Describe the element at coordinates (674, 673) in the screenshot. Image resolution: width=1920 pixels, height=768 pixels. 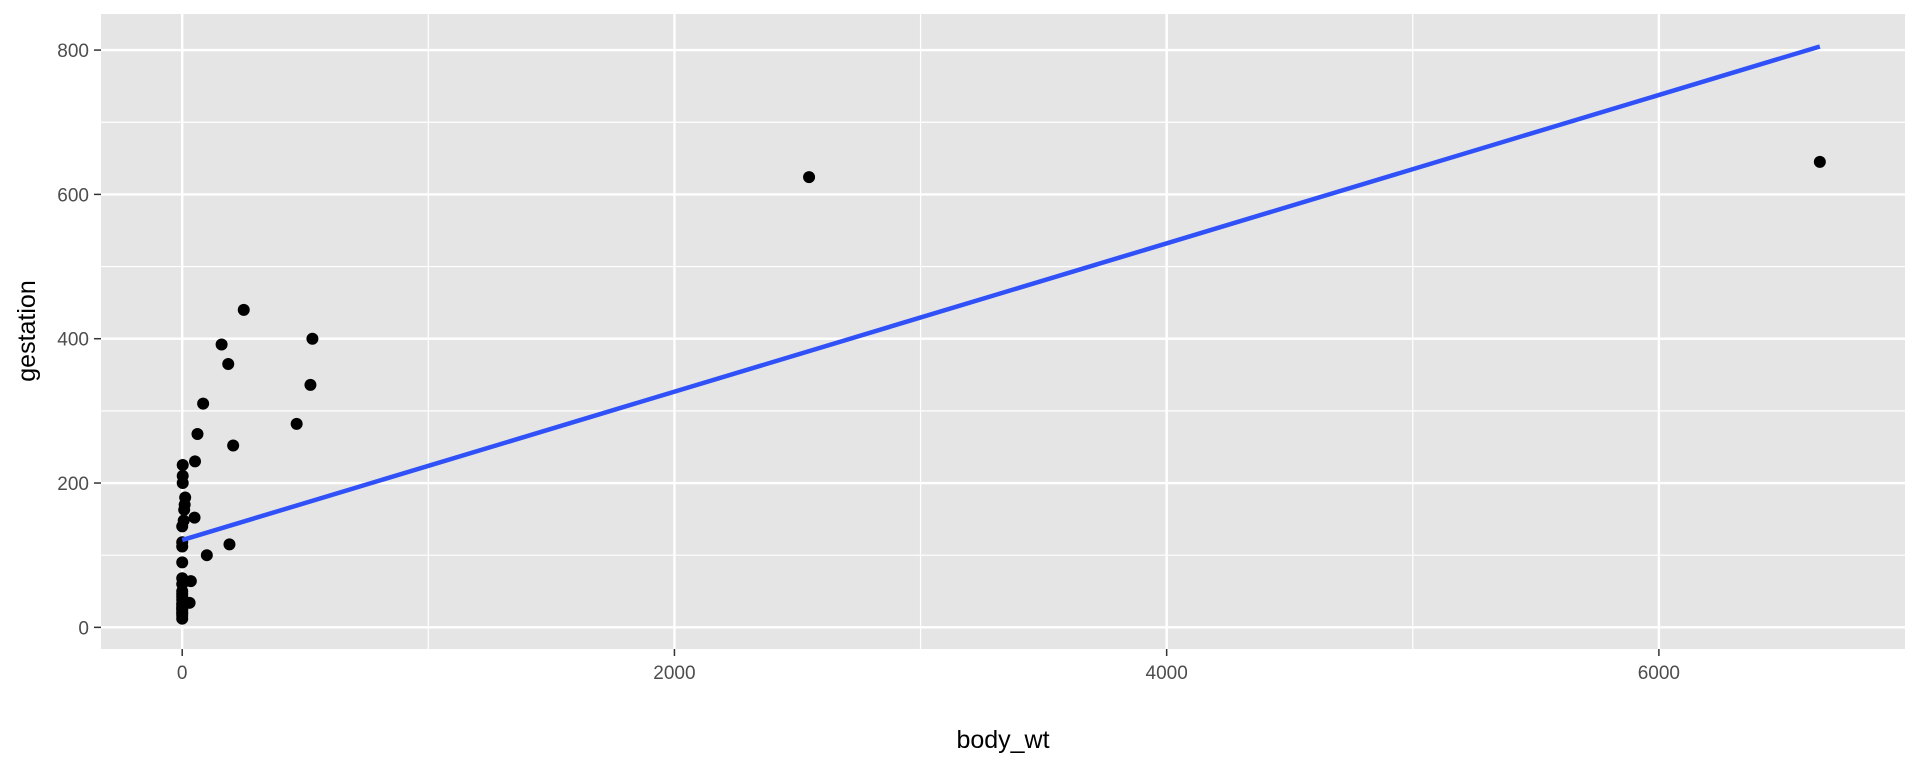
I see `x-tick-label: 2000` at that location.